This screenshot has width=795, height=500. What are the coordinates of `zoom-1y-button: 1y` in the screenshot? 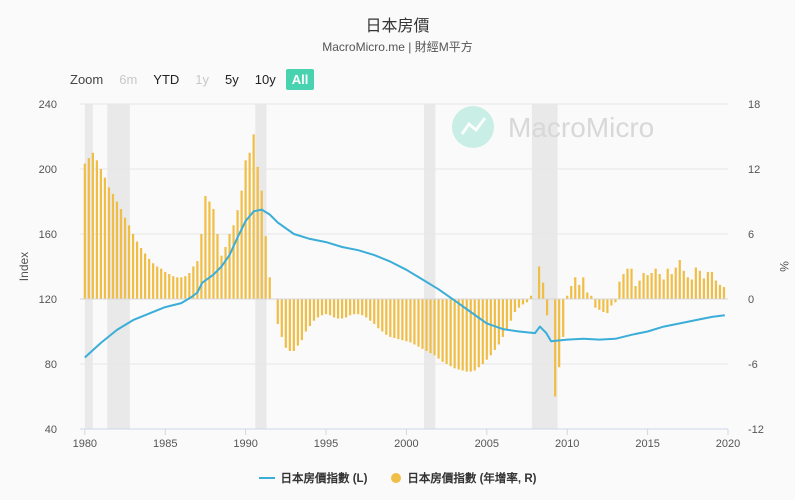 It's located at (202, 79).